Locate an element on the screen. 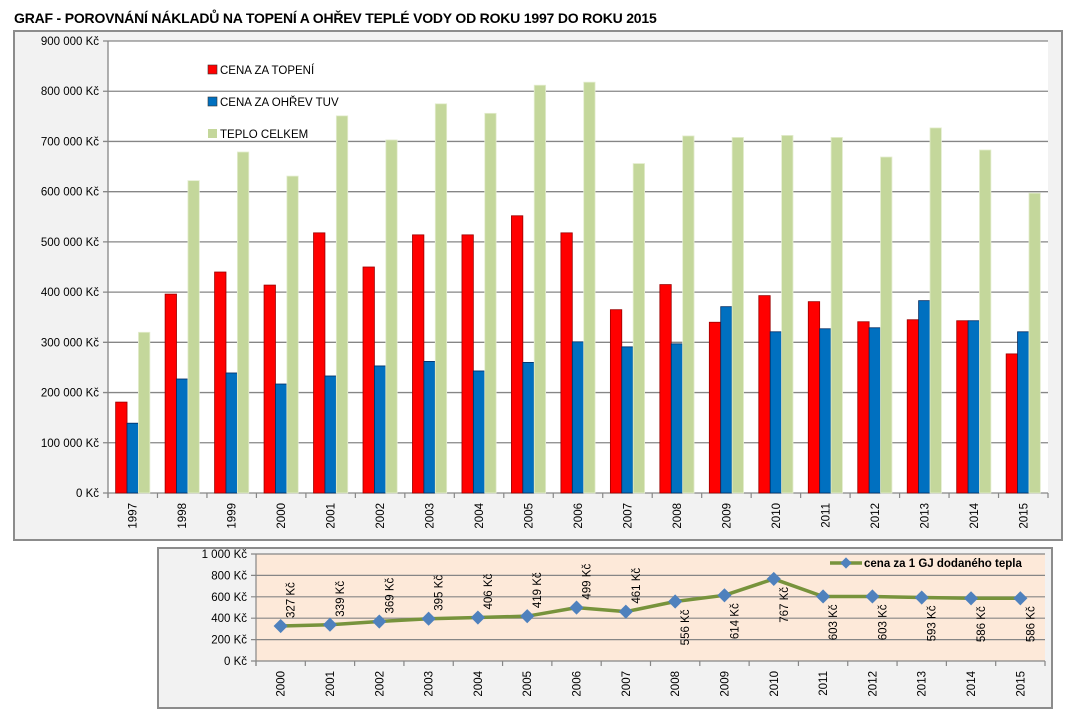  y-tick-label: 200 000 Kč is located at coordinates (70, 394).